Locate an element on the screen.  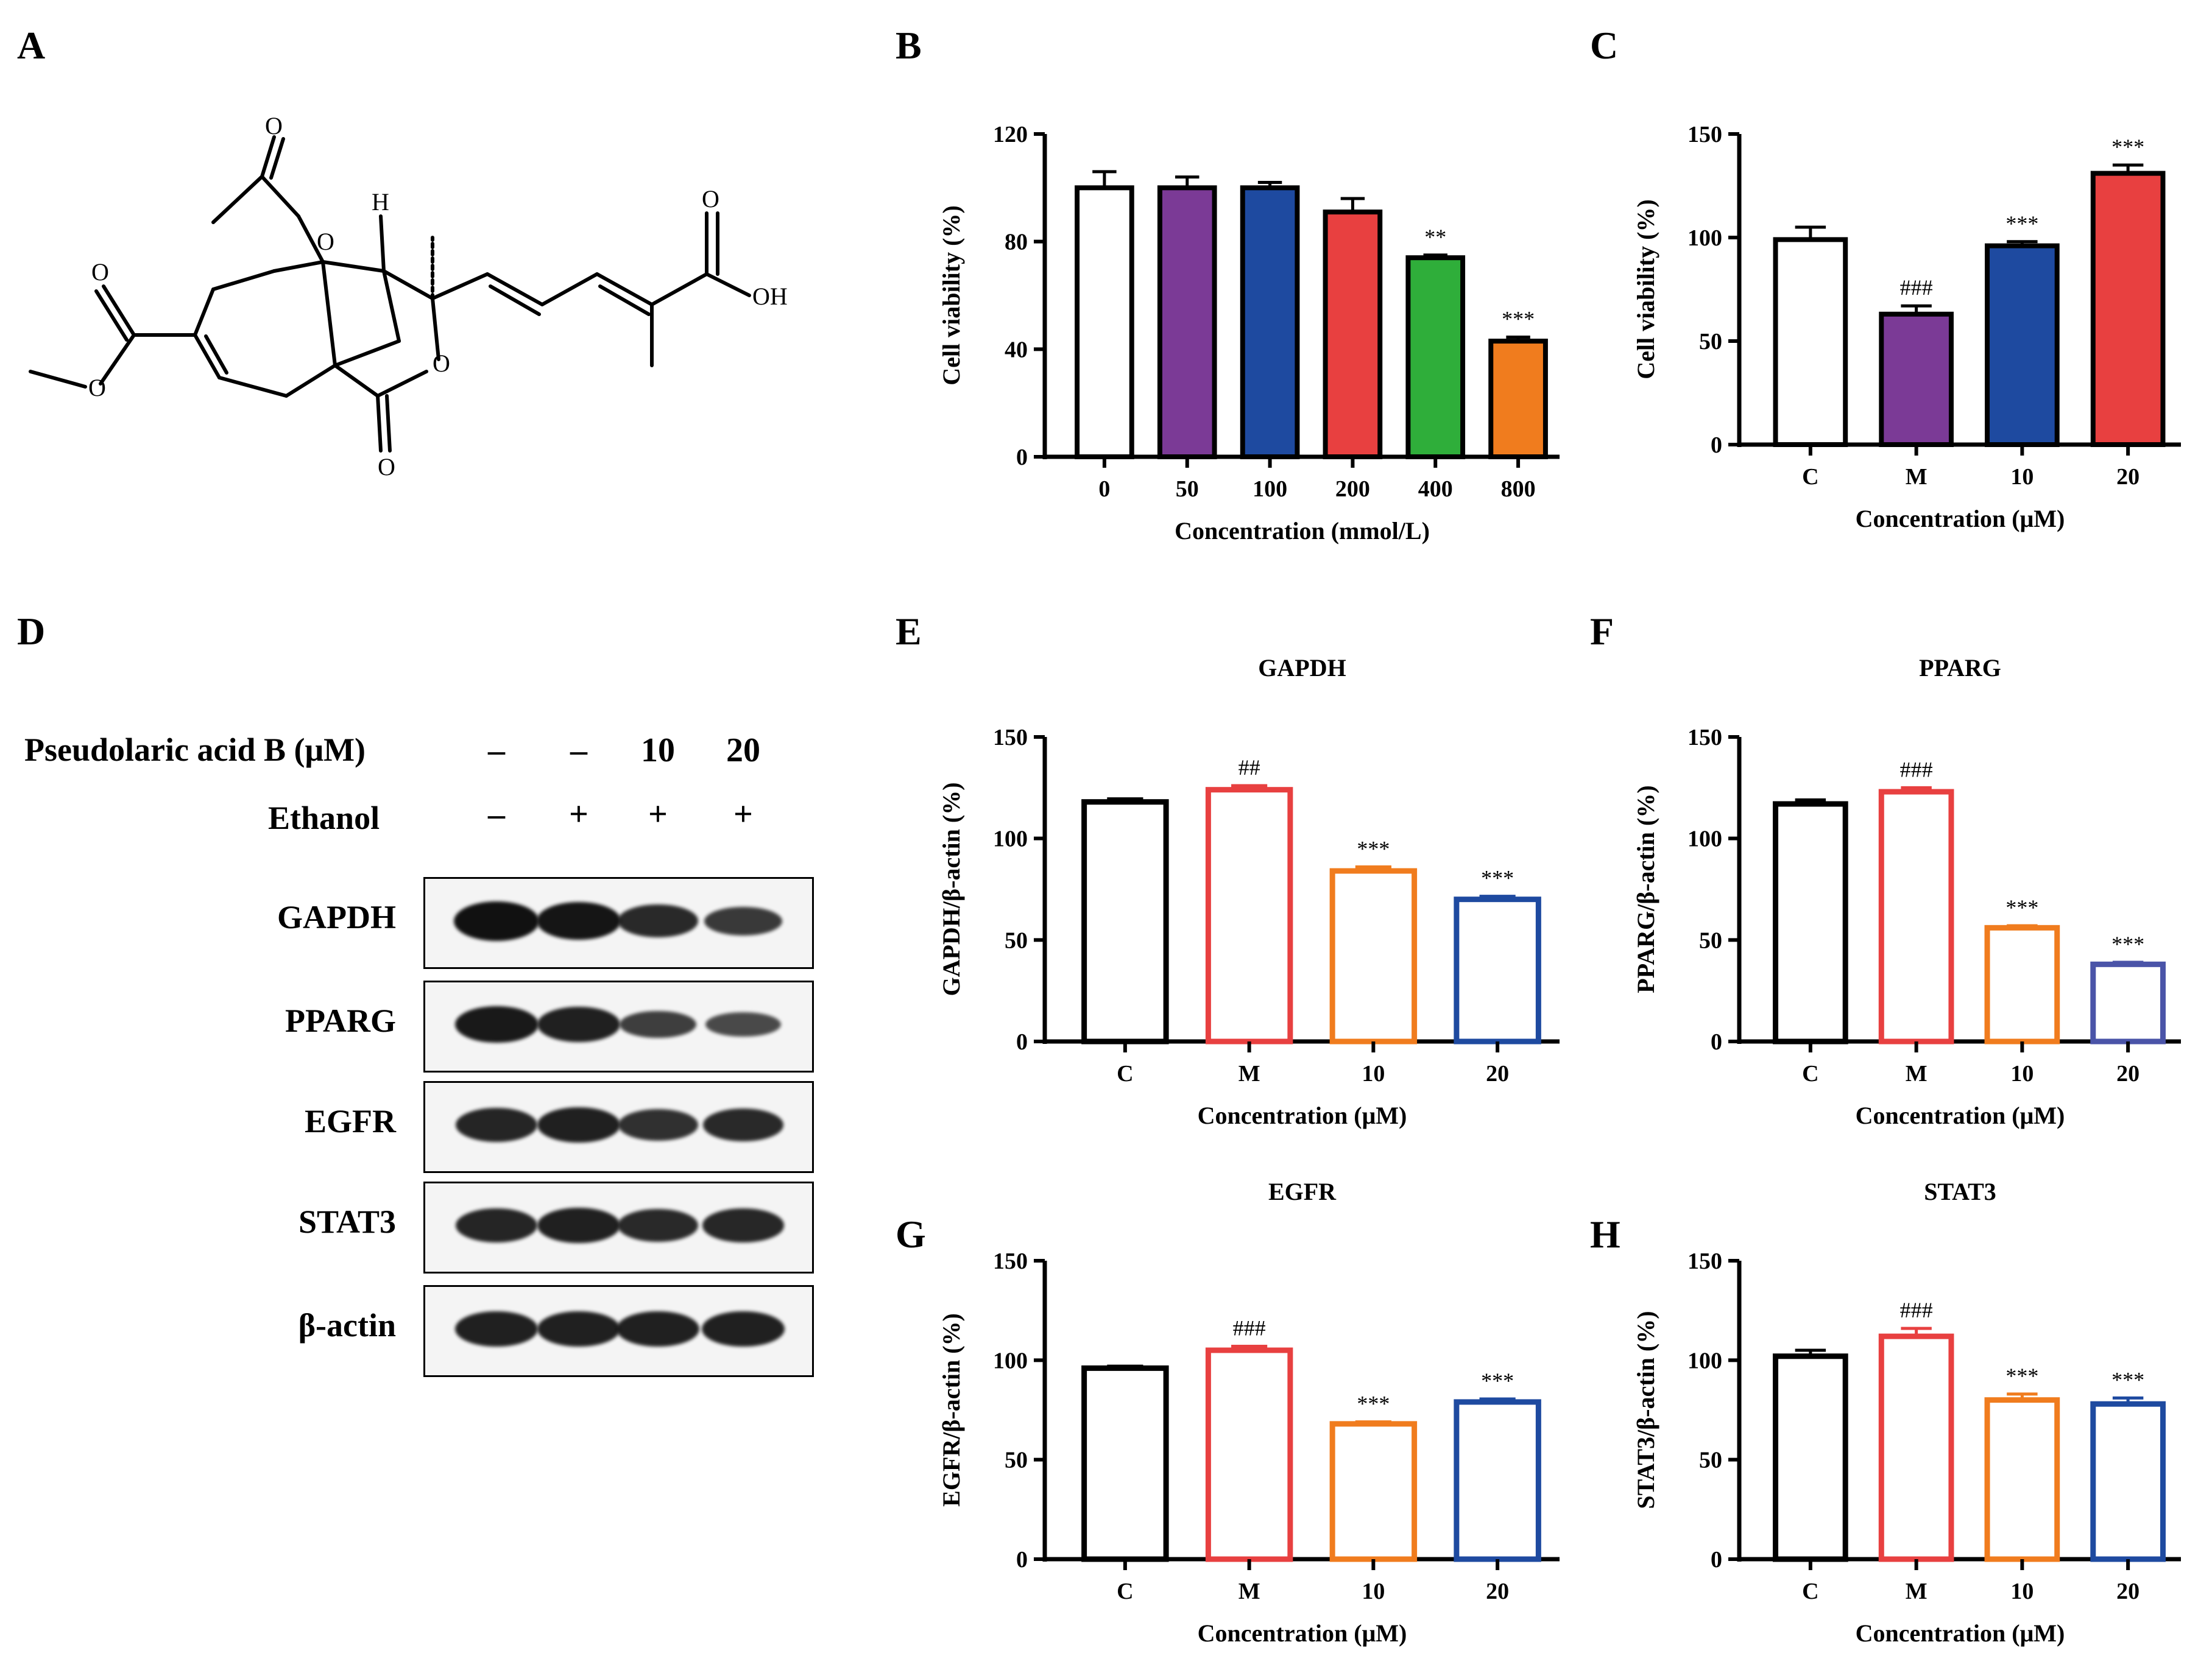
panel-label-h: H is located at coordinates (1605, 1235).